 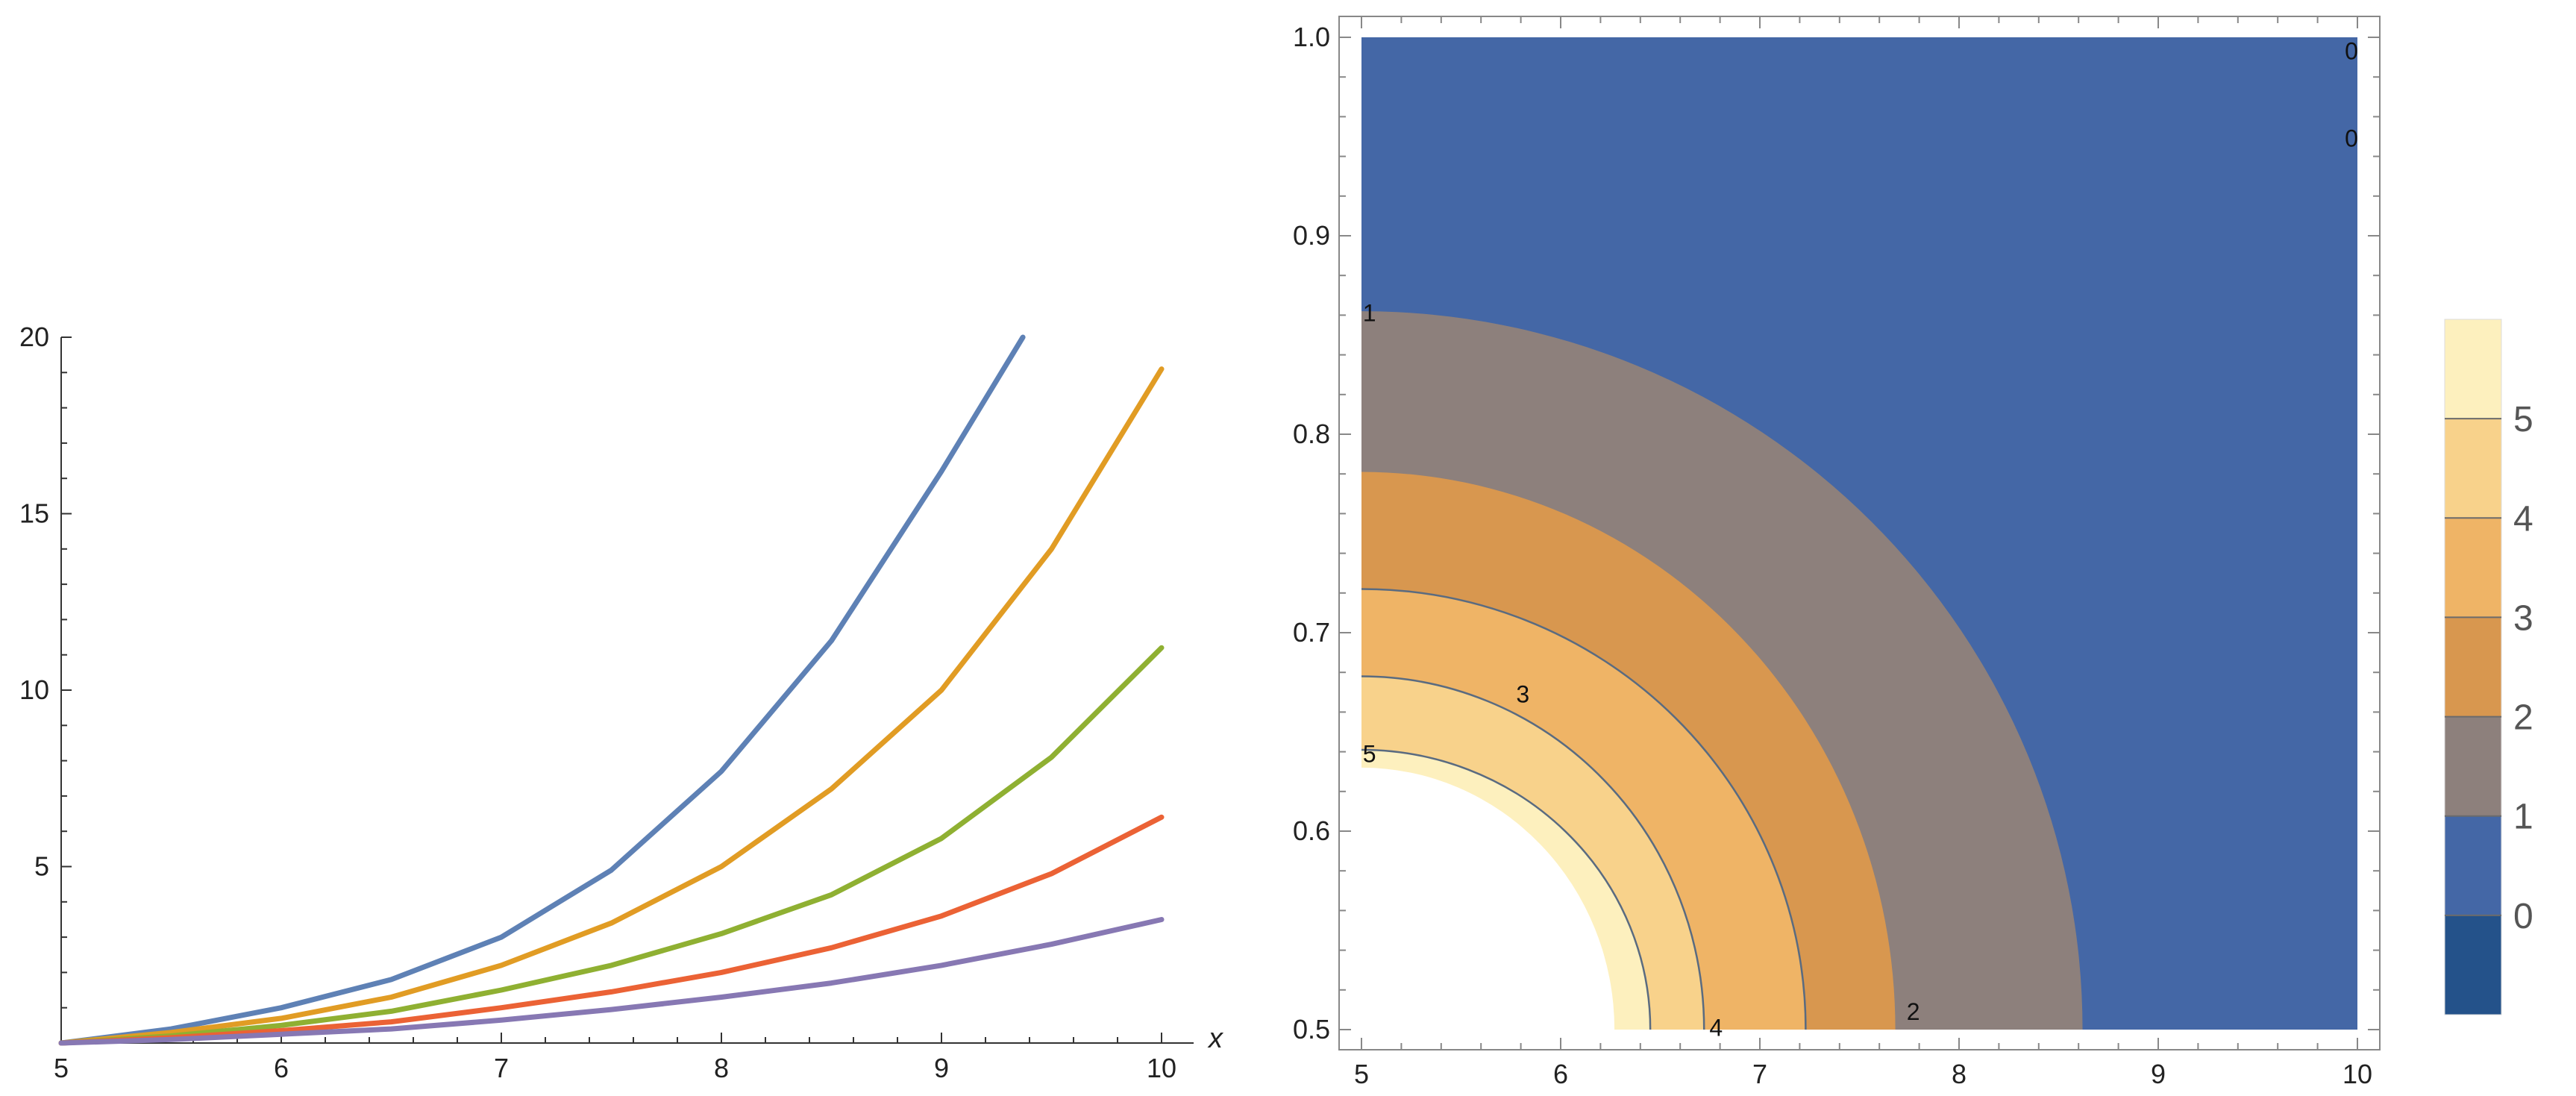 I want to click on contour-x-tick-label: 8, so click(x=1959, y=1074).